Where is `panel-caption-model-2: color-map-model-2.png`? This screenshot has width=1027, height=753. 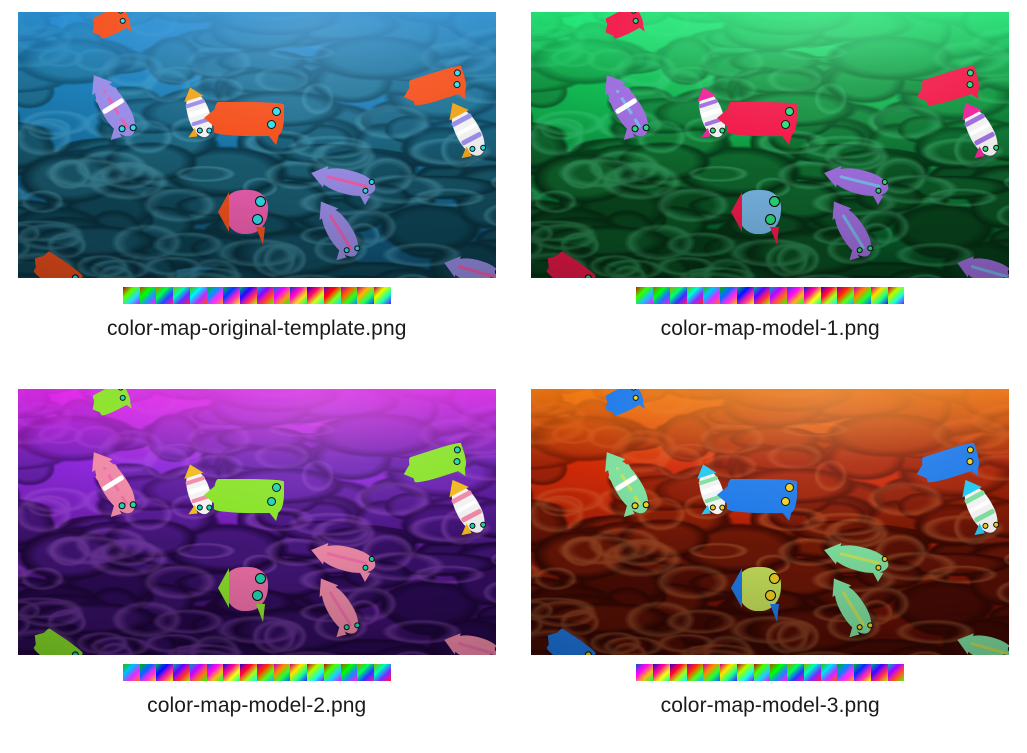 panel-caption-model-2: color-map-model-2.png is located at coordinates (257, 705).